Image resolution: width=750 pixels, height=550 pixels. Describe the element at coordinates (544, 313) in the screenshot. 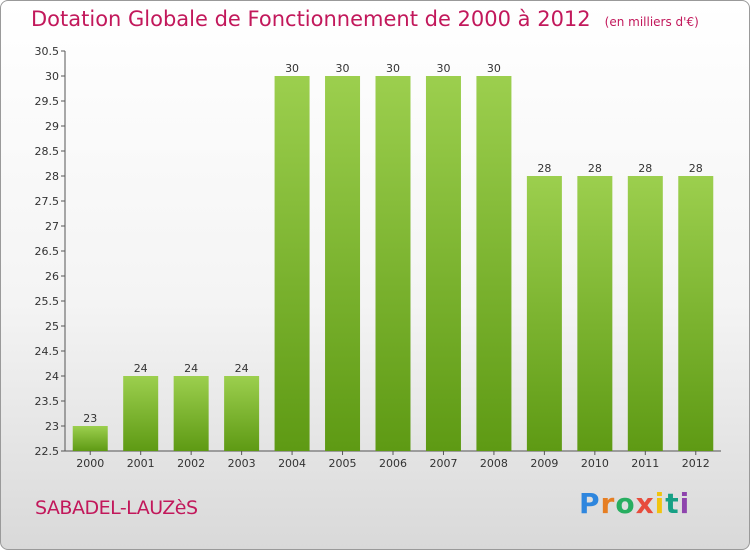

I see `bar-2009` at that location.